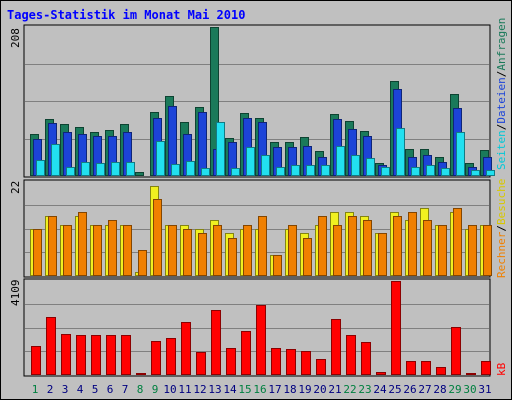 The image size is (512, 405). Describe the element at coordinates (501, 127) in the screenshot. I see `legend-sep-2: /` at that location.